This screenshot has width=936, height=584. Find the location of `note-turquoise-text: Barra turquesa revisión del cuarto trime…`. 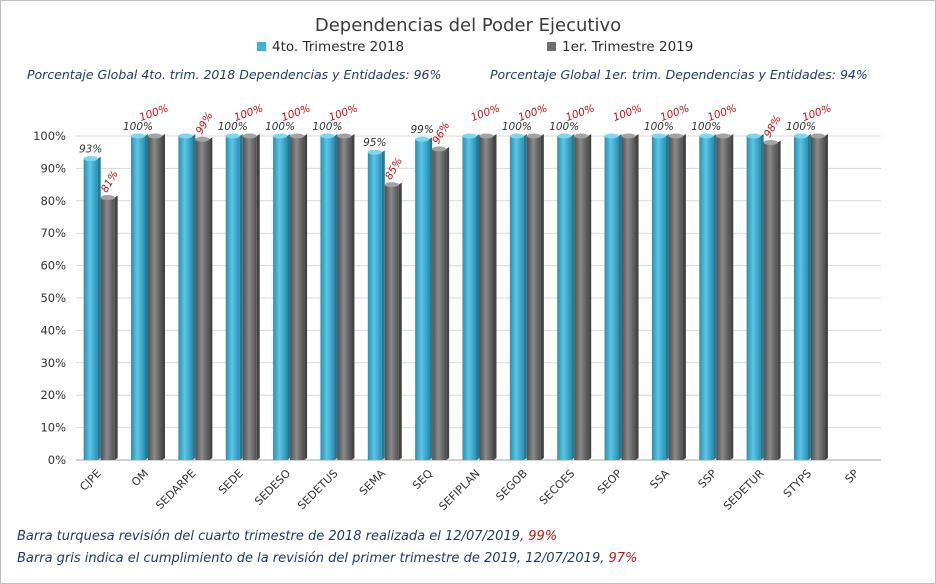

note-turquoise-text: Barra turquesa revisión del cuarto trime… is located at coordinates (273, 536).